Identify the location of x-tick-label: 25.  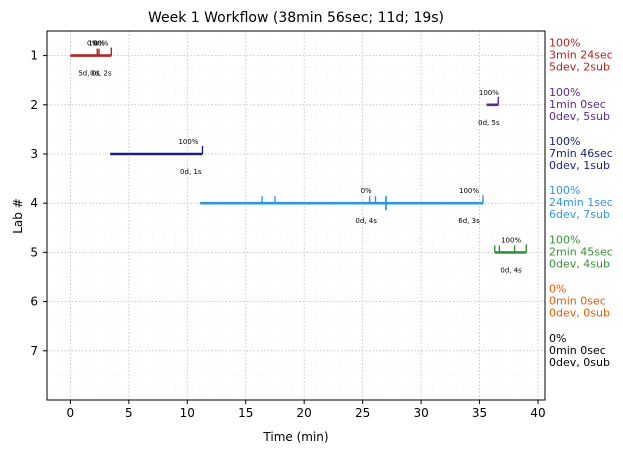
(362, 413).